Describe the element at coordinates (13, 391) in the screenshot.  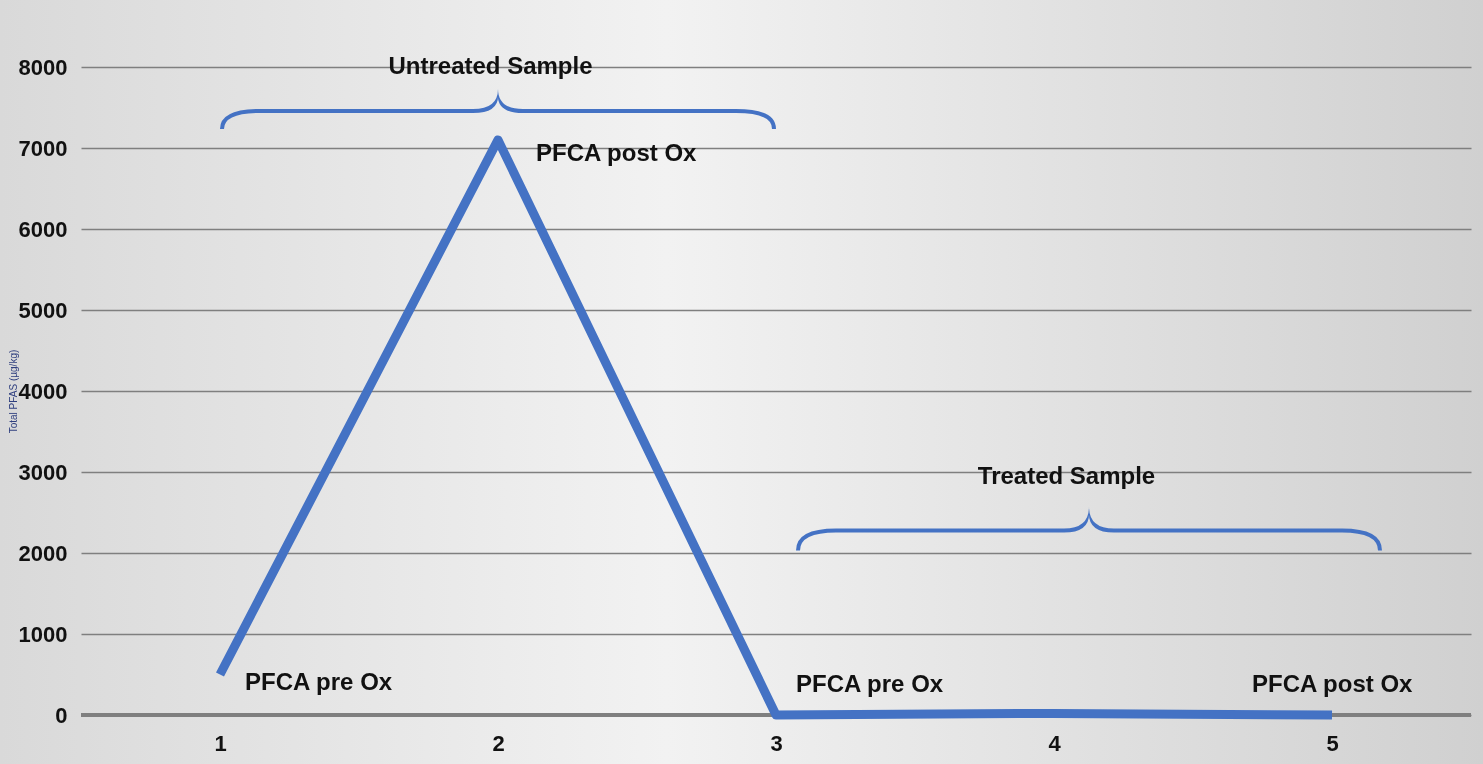
I see `y-axis-title: Total PFAS (µg/kg)` at that location.